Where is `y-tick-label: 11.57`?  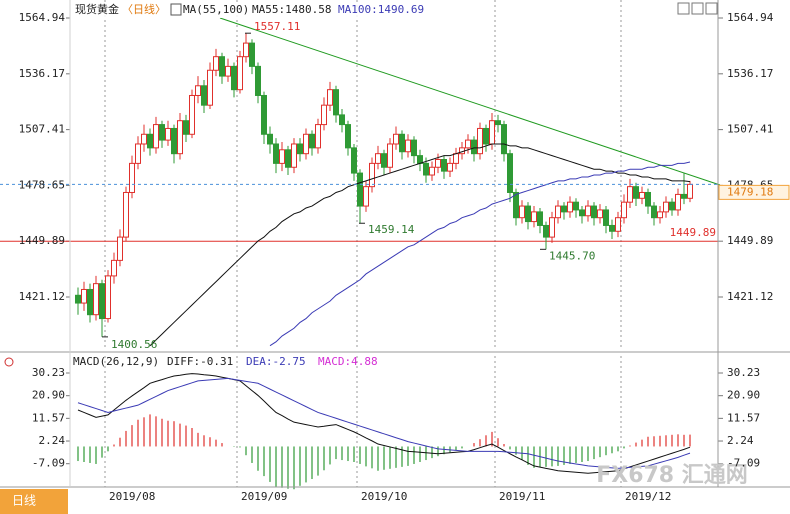
y-tick-label: 11.57 is located at coordinates (48, 417).